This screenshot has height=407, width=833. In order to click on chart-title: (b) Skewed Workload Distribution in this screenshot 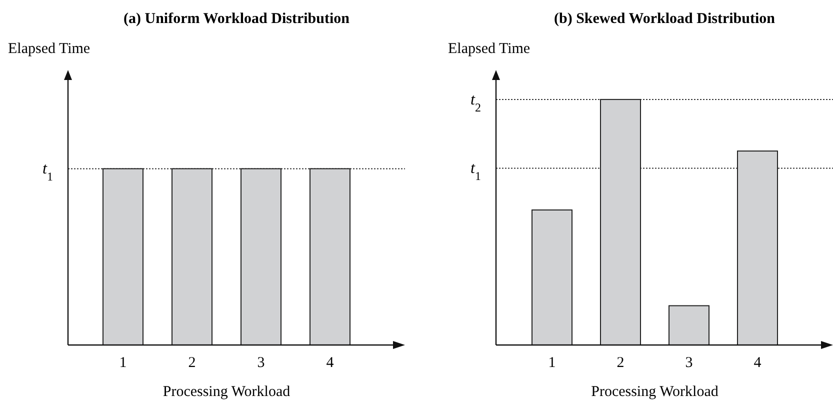, I will do `click(665, 19)`.